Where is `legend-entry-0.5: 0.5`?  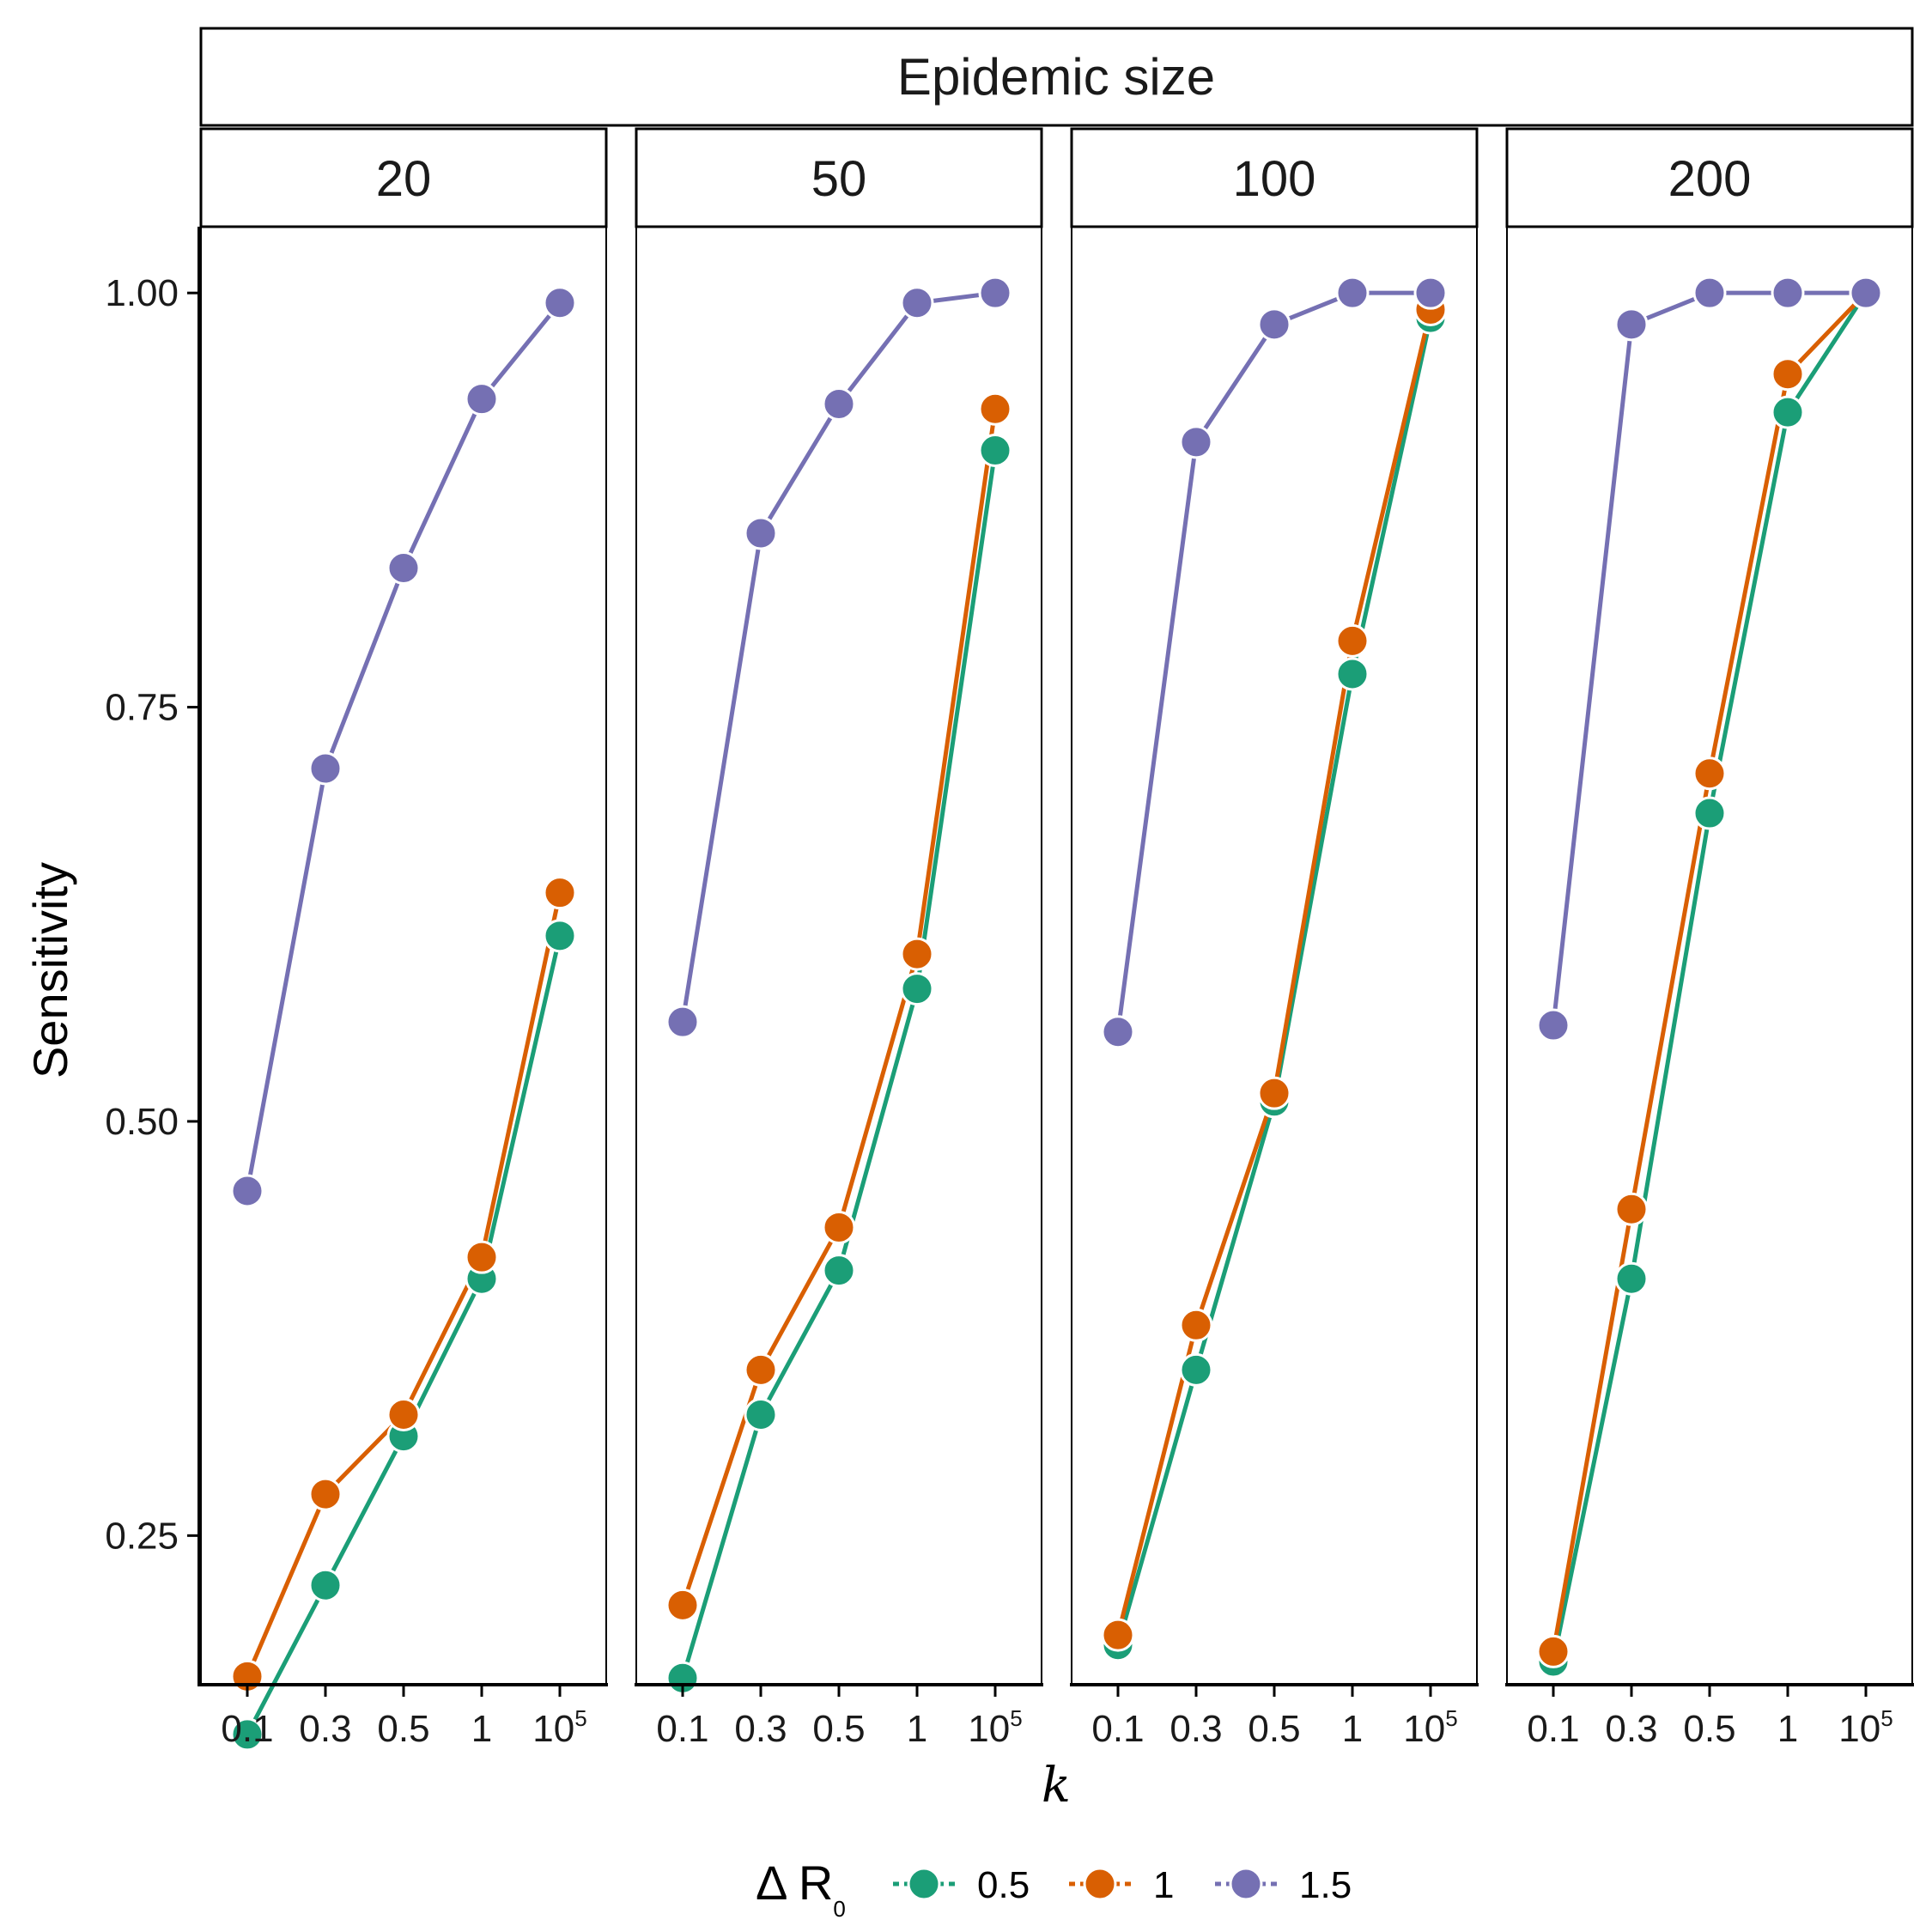 legend-entry-0.5: 0.5 is located at coordinates (962, 1885).